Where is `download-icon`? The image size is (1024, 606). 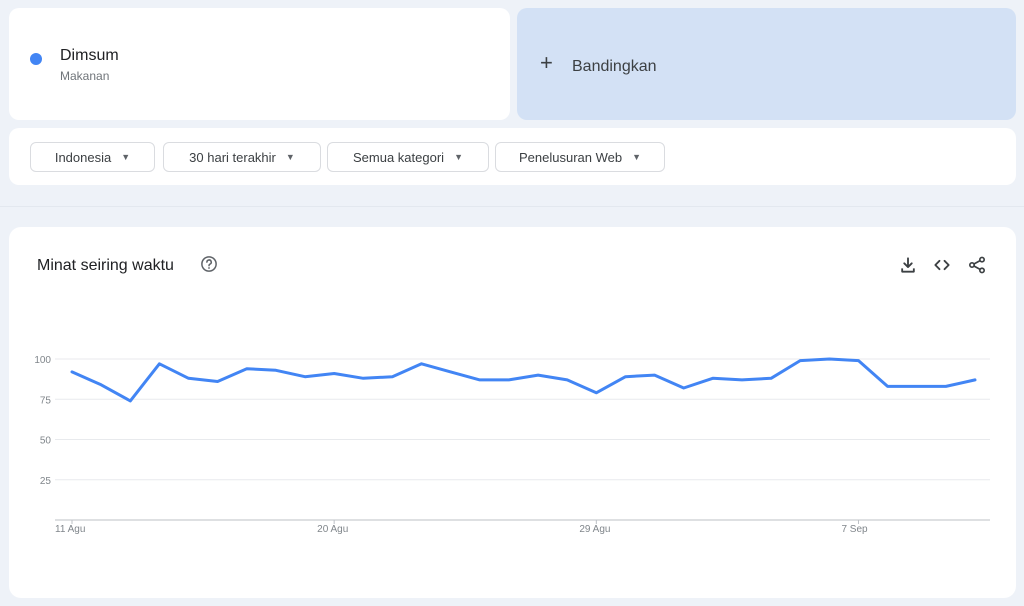 download-icon is located at coordinates (908, 265).